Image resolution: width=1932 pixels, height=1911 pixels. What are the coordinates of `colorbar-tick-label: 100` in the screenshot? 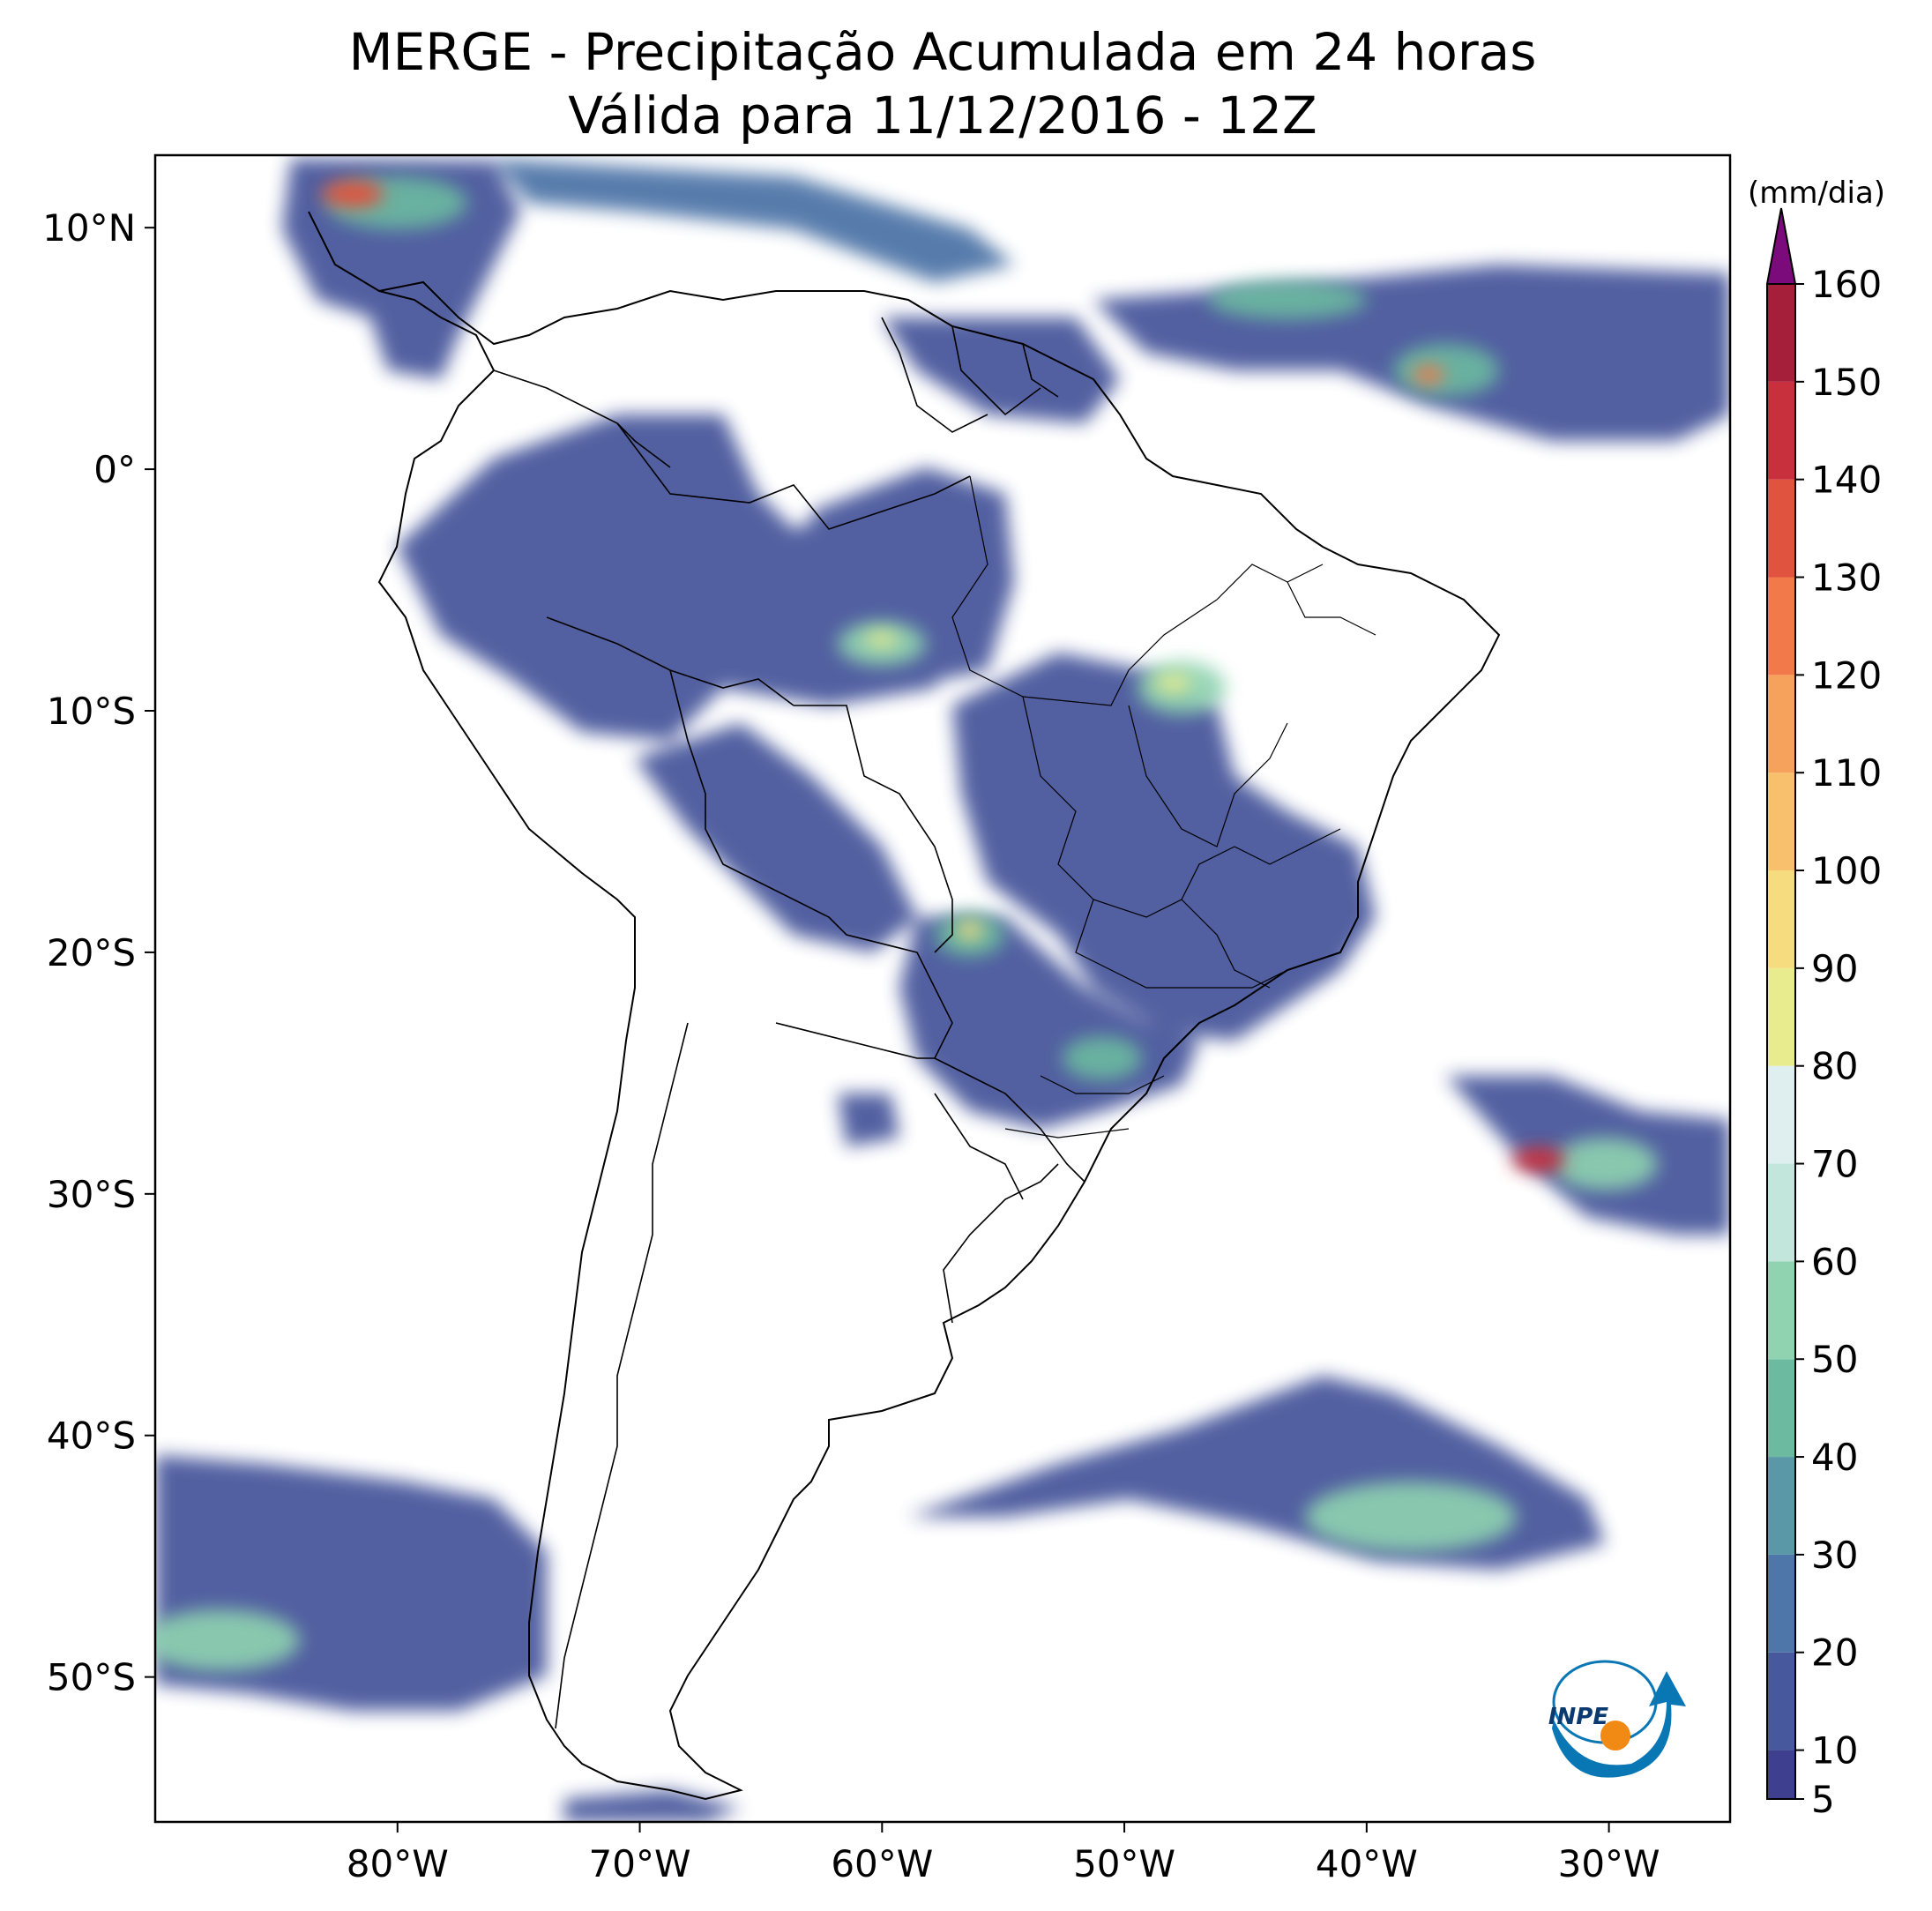 It's located at (1846, 871).